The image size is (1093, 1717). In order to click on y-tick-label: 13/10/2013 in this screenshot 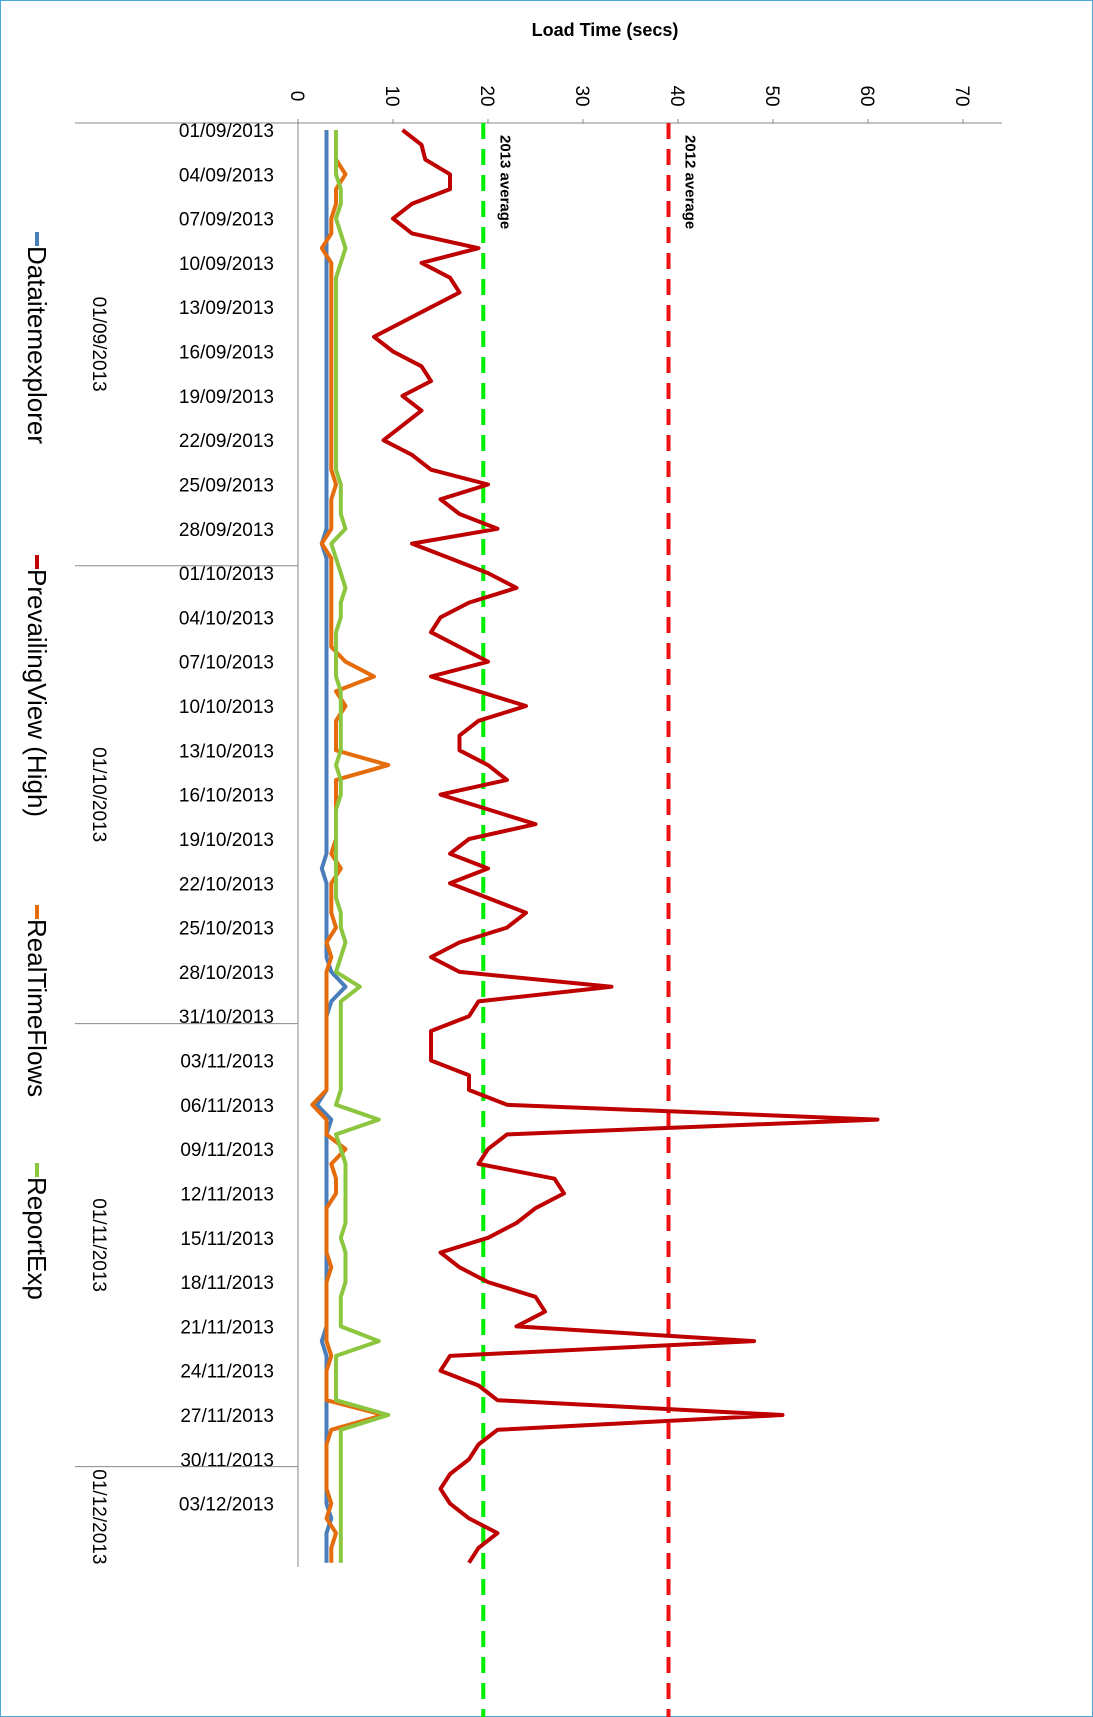, I will do `click(226, 751)`.